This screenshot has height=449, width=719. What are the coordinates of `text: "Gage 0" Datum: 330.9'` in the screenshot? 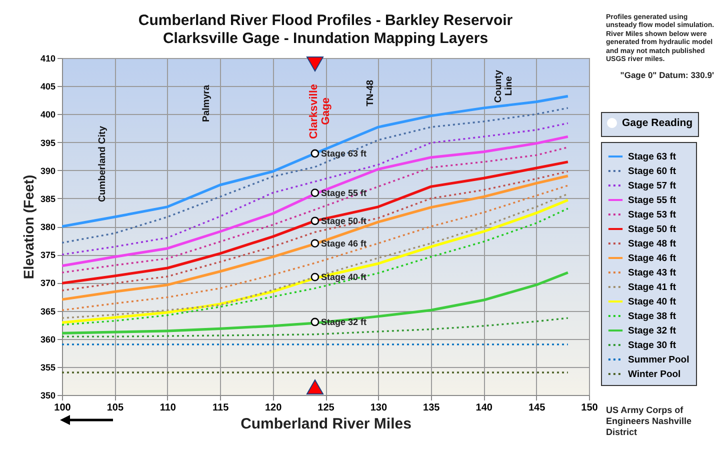 It's located at (666, 75).